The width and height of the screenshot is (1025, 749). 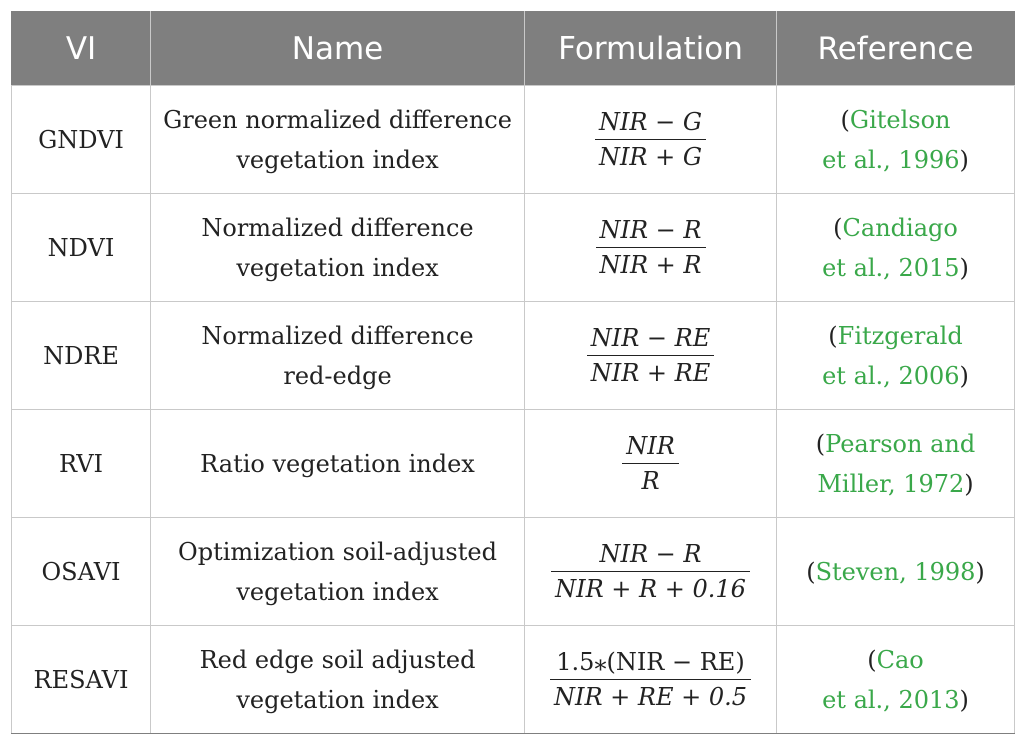 I want to click on reference-line: (Fitzgerald, so click(x=895, y=336).